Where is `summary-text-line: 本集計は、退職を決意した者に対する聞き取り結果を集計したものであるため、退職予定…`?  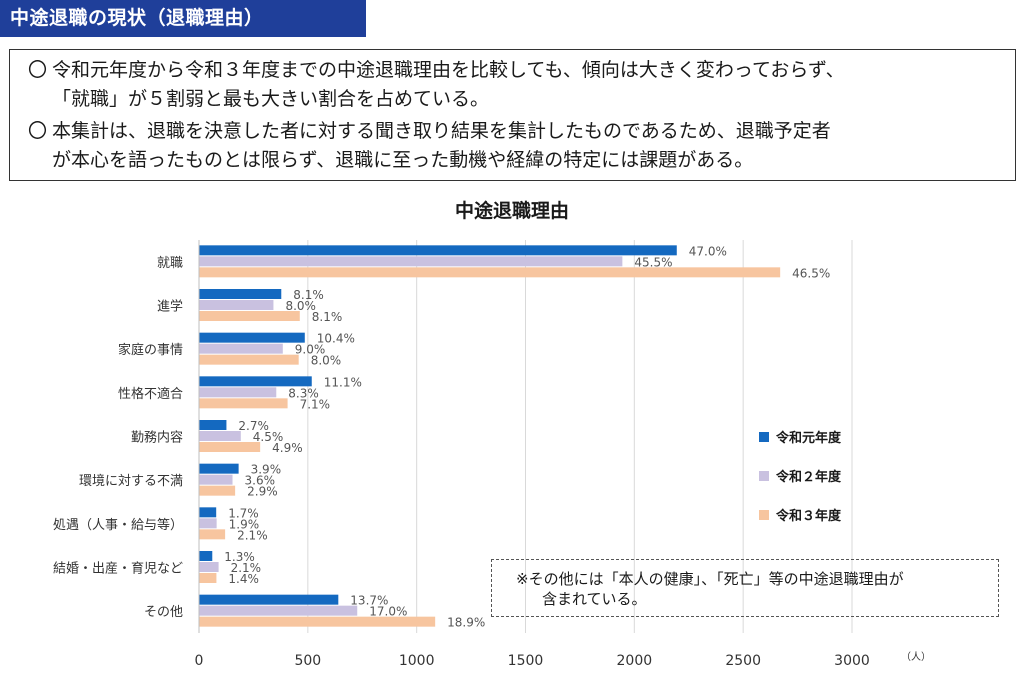
summary-text-line: 本集計は、退職を決意した者に対する聞き取り結果を集計したものであるため、退職予定… is located at coordinates (441, 131).